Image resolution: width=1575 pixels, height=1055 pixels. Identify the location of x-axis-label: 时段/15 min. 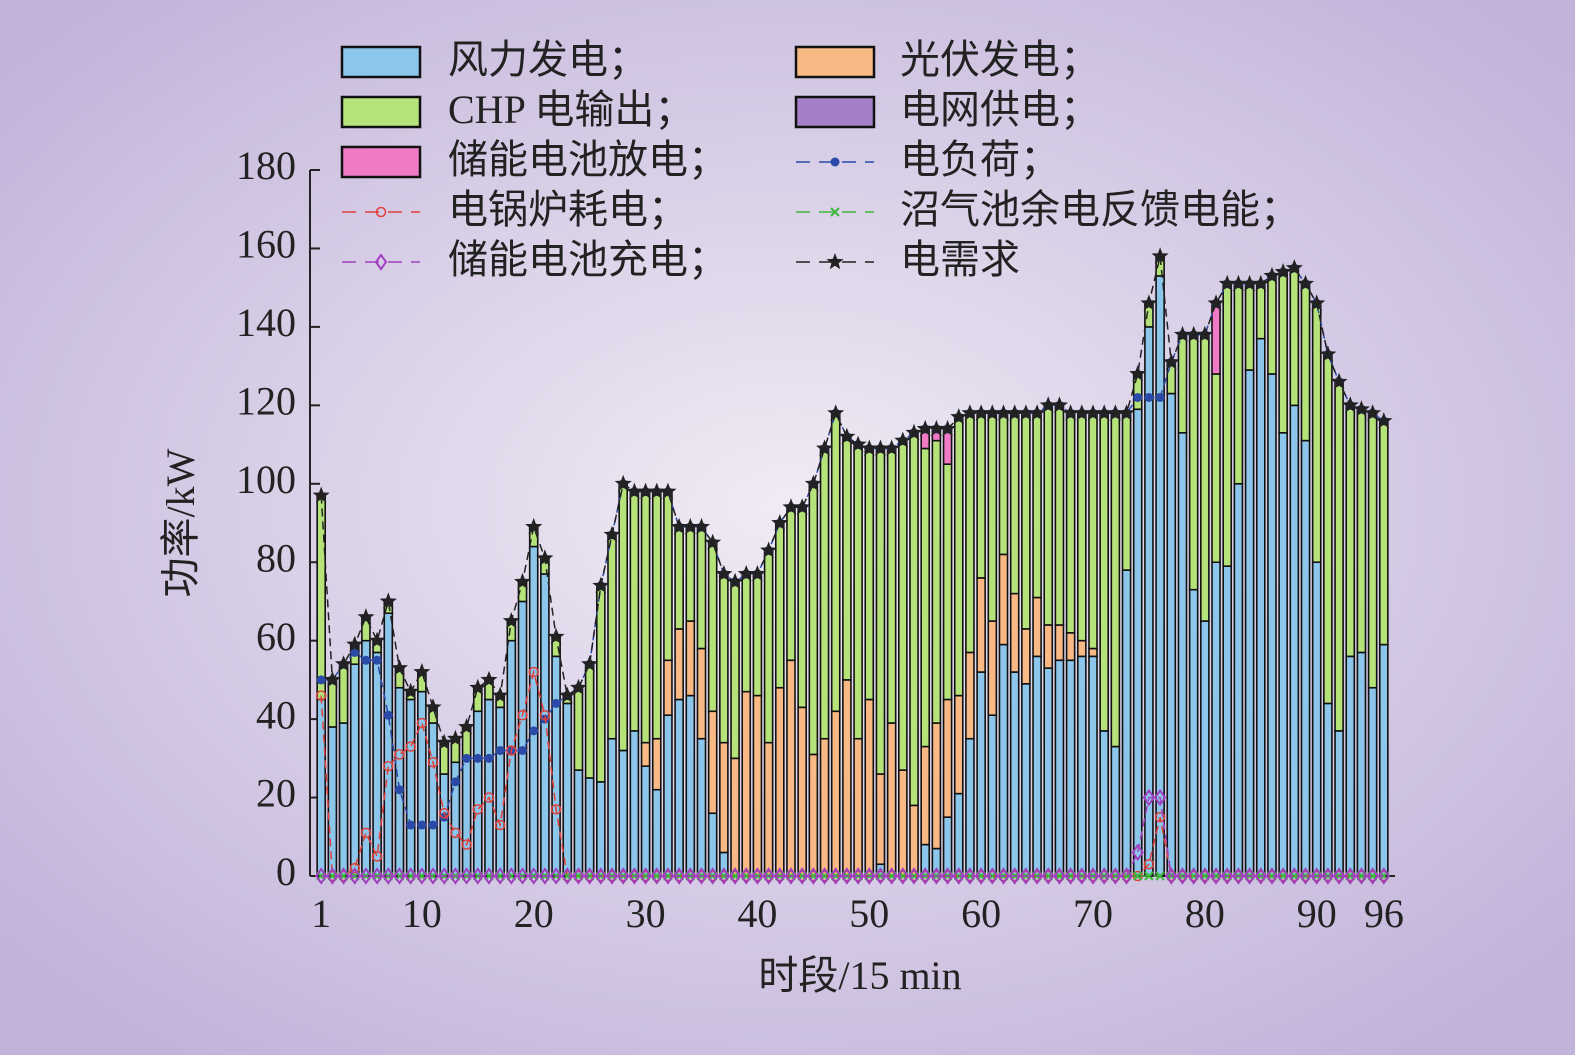
(859, 975).